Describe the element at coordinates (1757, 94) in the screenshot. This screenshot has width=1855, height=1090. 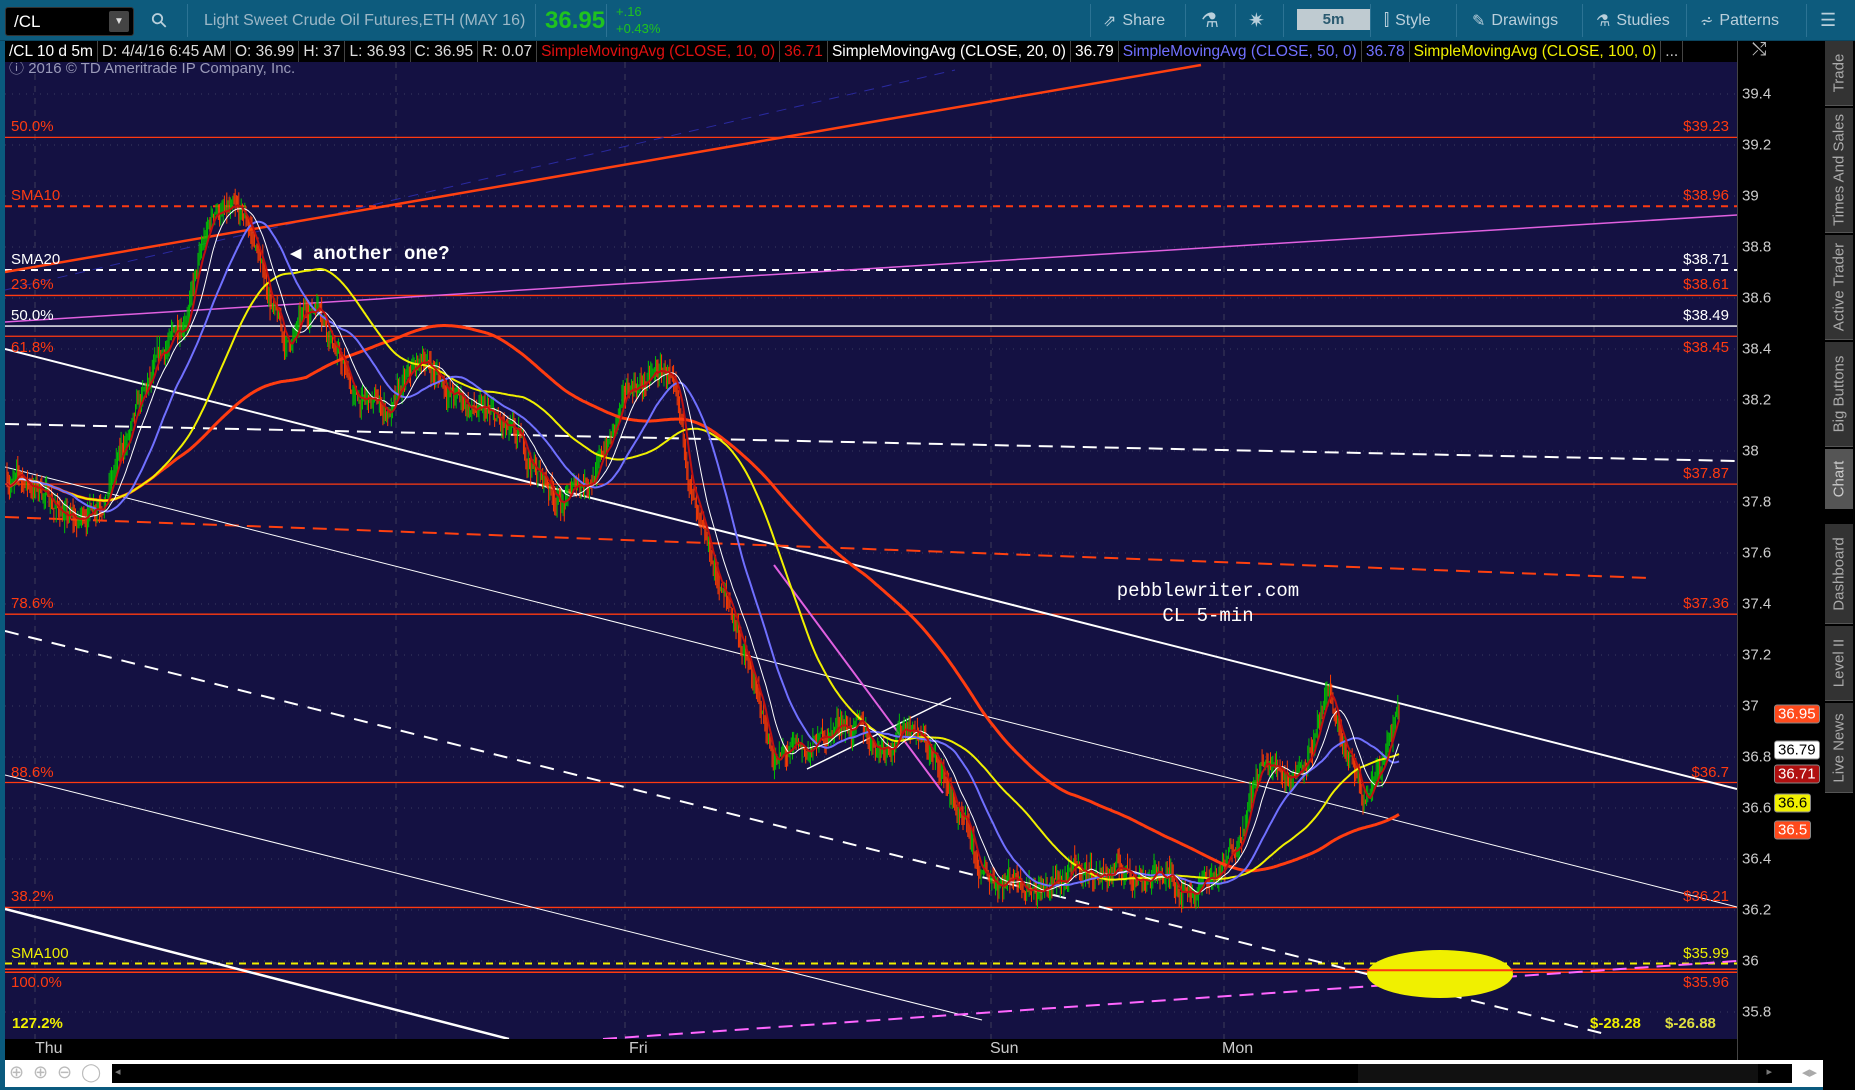
I see `price-tick: 39.4` at that location.